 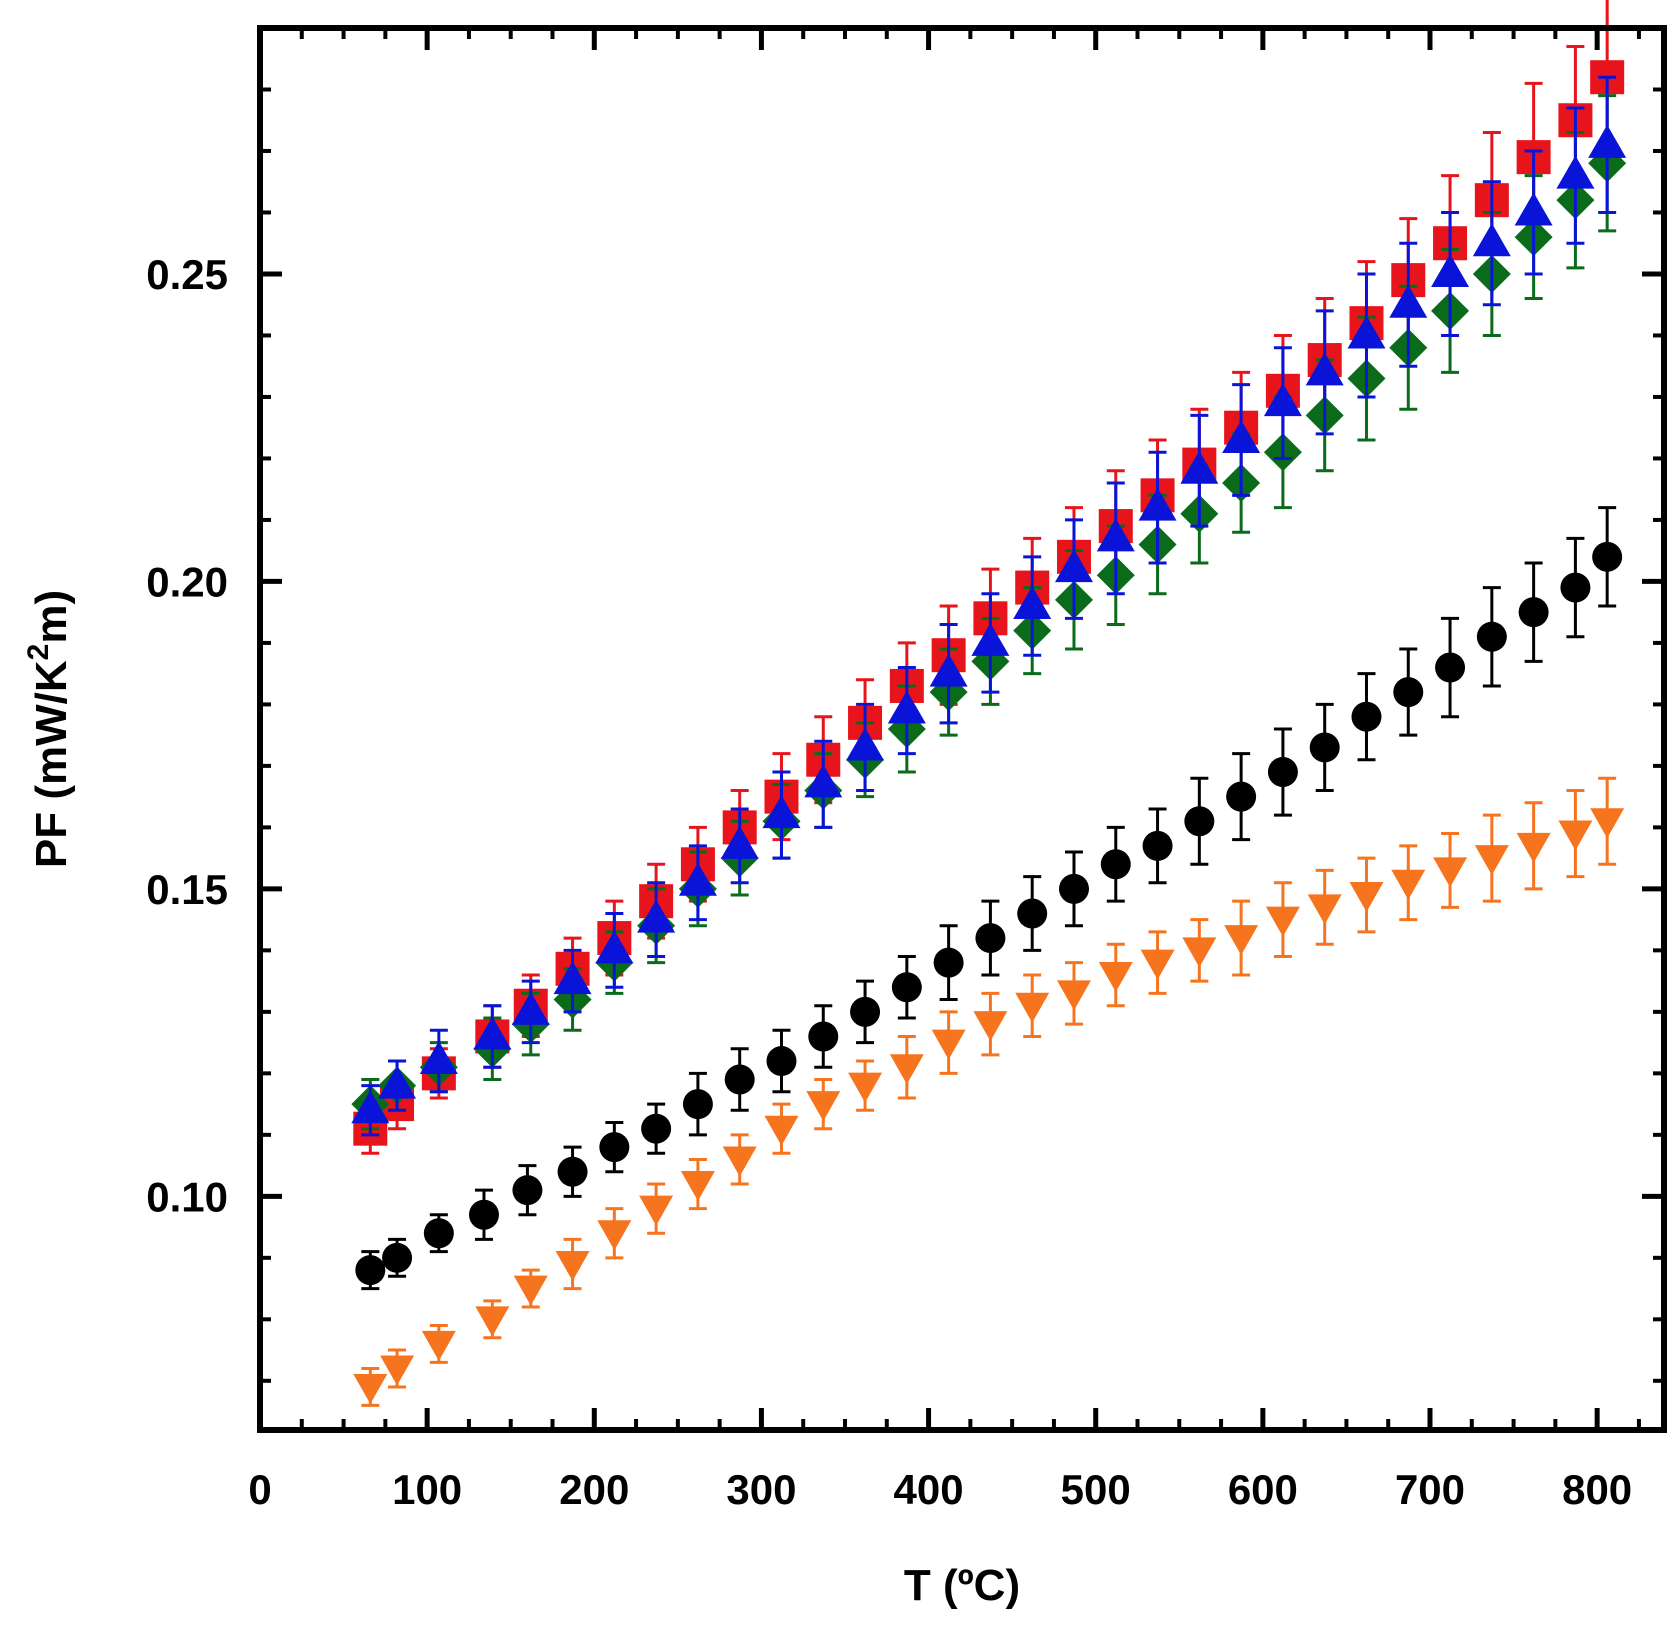 I want to click on x-tick-labels: 0 100 200 300 400 500 600 700 800, so click(x=940, y=1489).